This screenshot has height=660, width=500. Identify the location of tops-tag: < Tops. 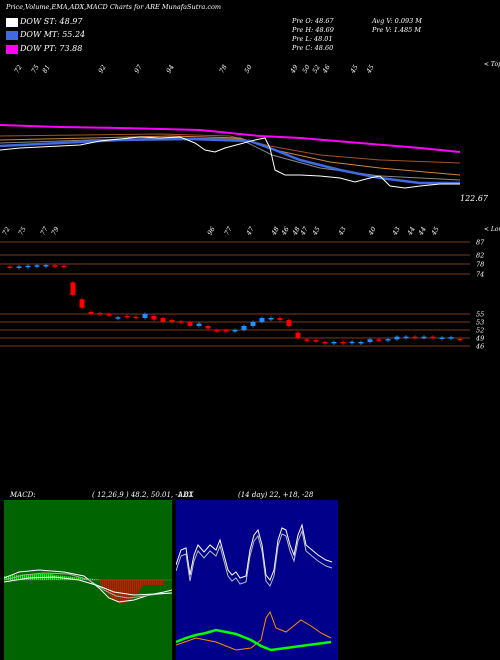
(492, 64).